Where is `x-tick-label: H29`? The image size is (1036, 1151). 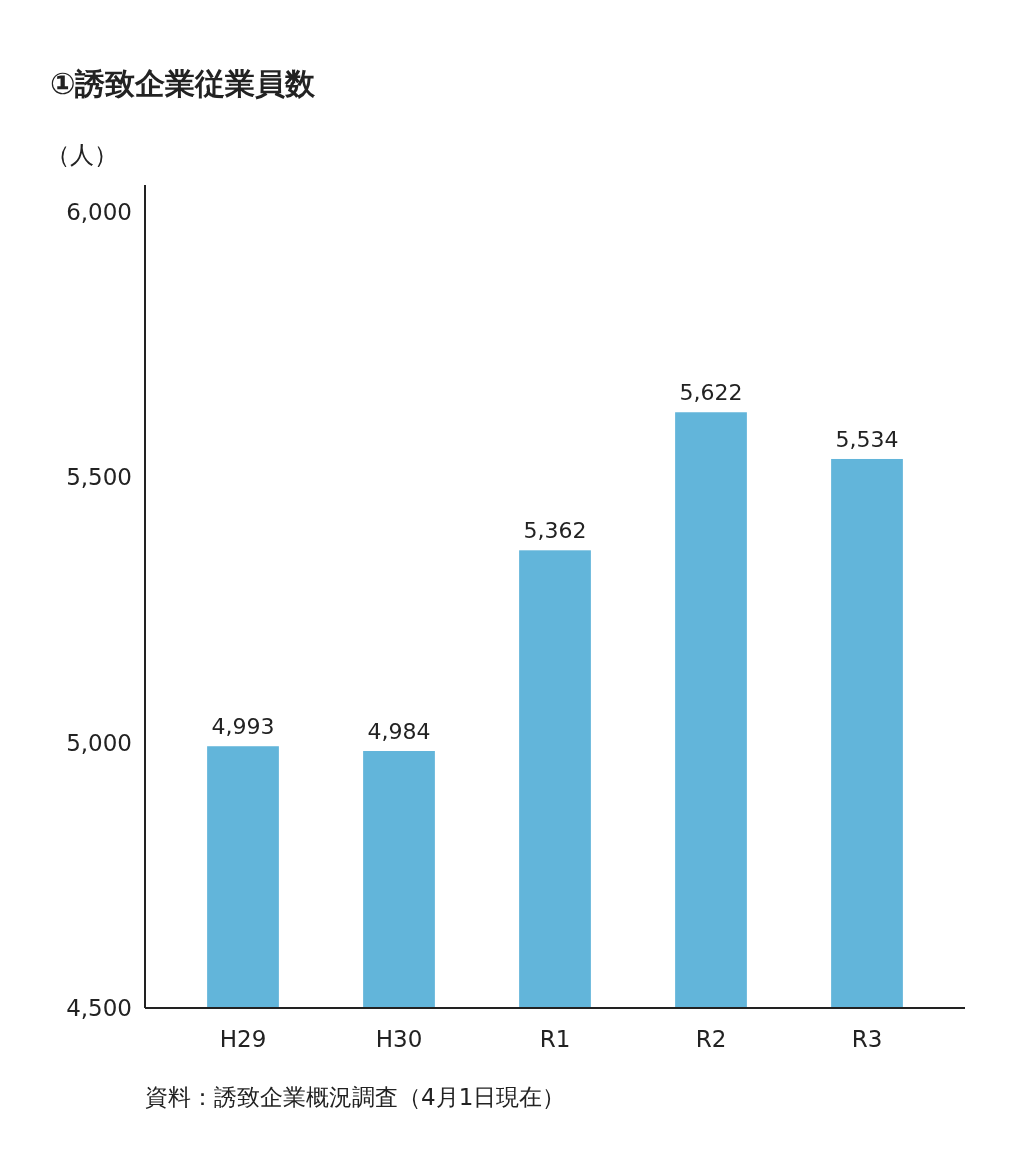
x-tick-label: H29 is located at coordinates (243, 1039).